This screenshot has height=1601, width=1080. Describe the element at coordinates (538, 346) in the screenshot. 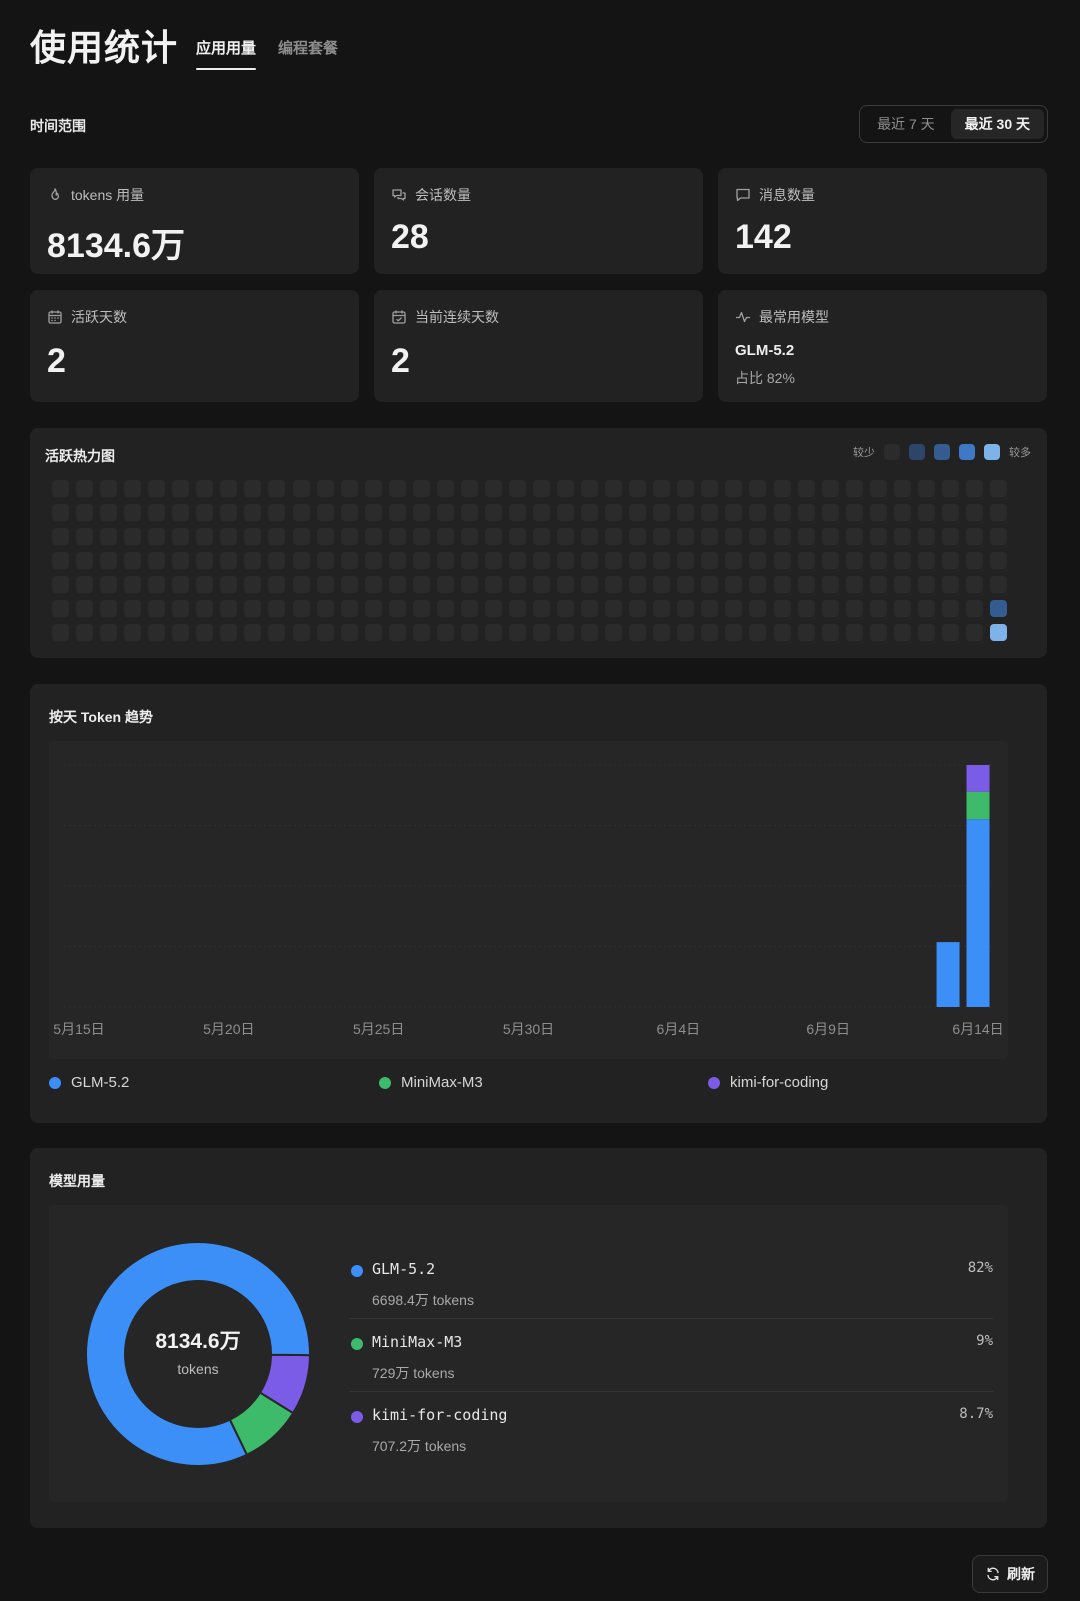

I see `streak-card: 当前连续天数 2` at that location.